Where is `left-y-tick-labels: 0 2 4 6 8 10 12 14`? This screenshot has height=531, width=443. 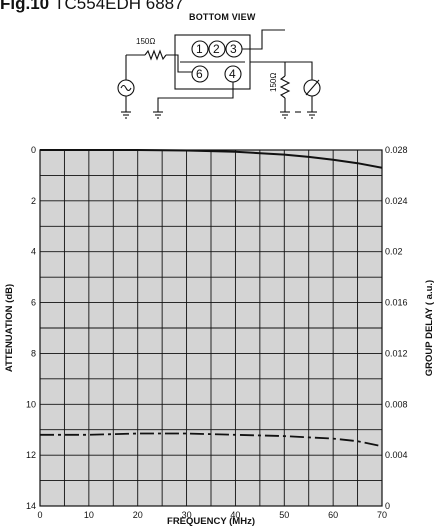
left-y-tick-labels: 0 2 4 6 8 10 12 14 is located at coordinates (31, 328).